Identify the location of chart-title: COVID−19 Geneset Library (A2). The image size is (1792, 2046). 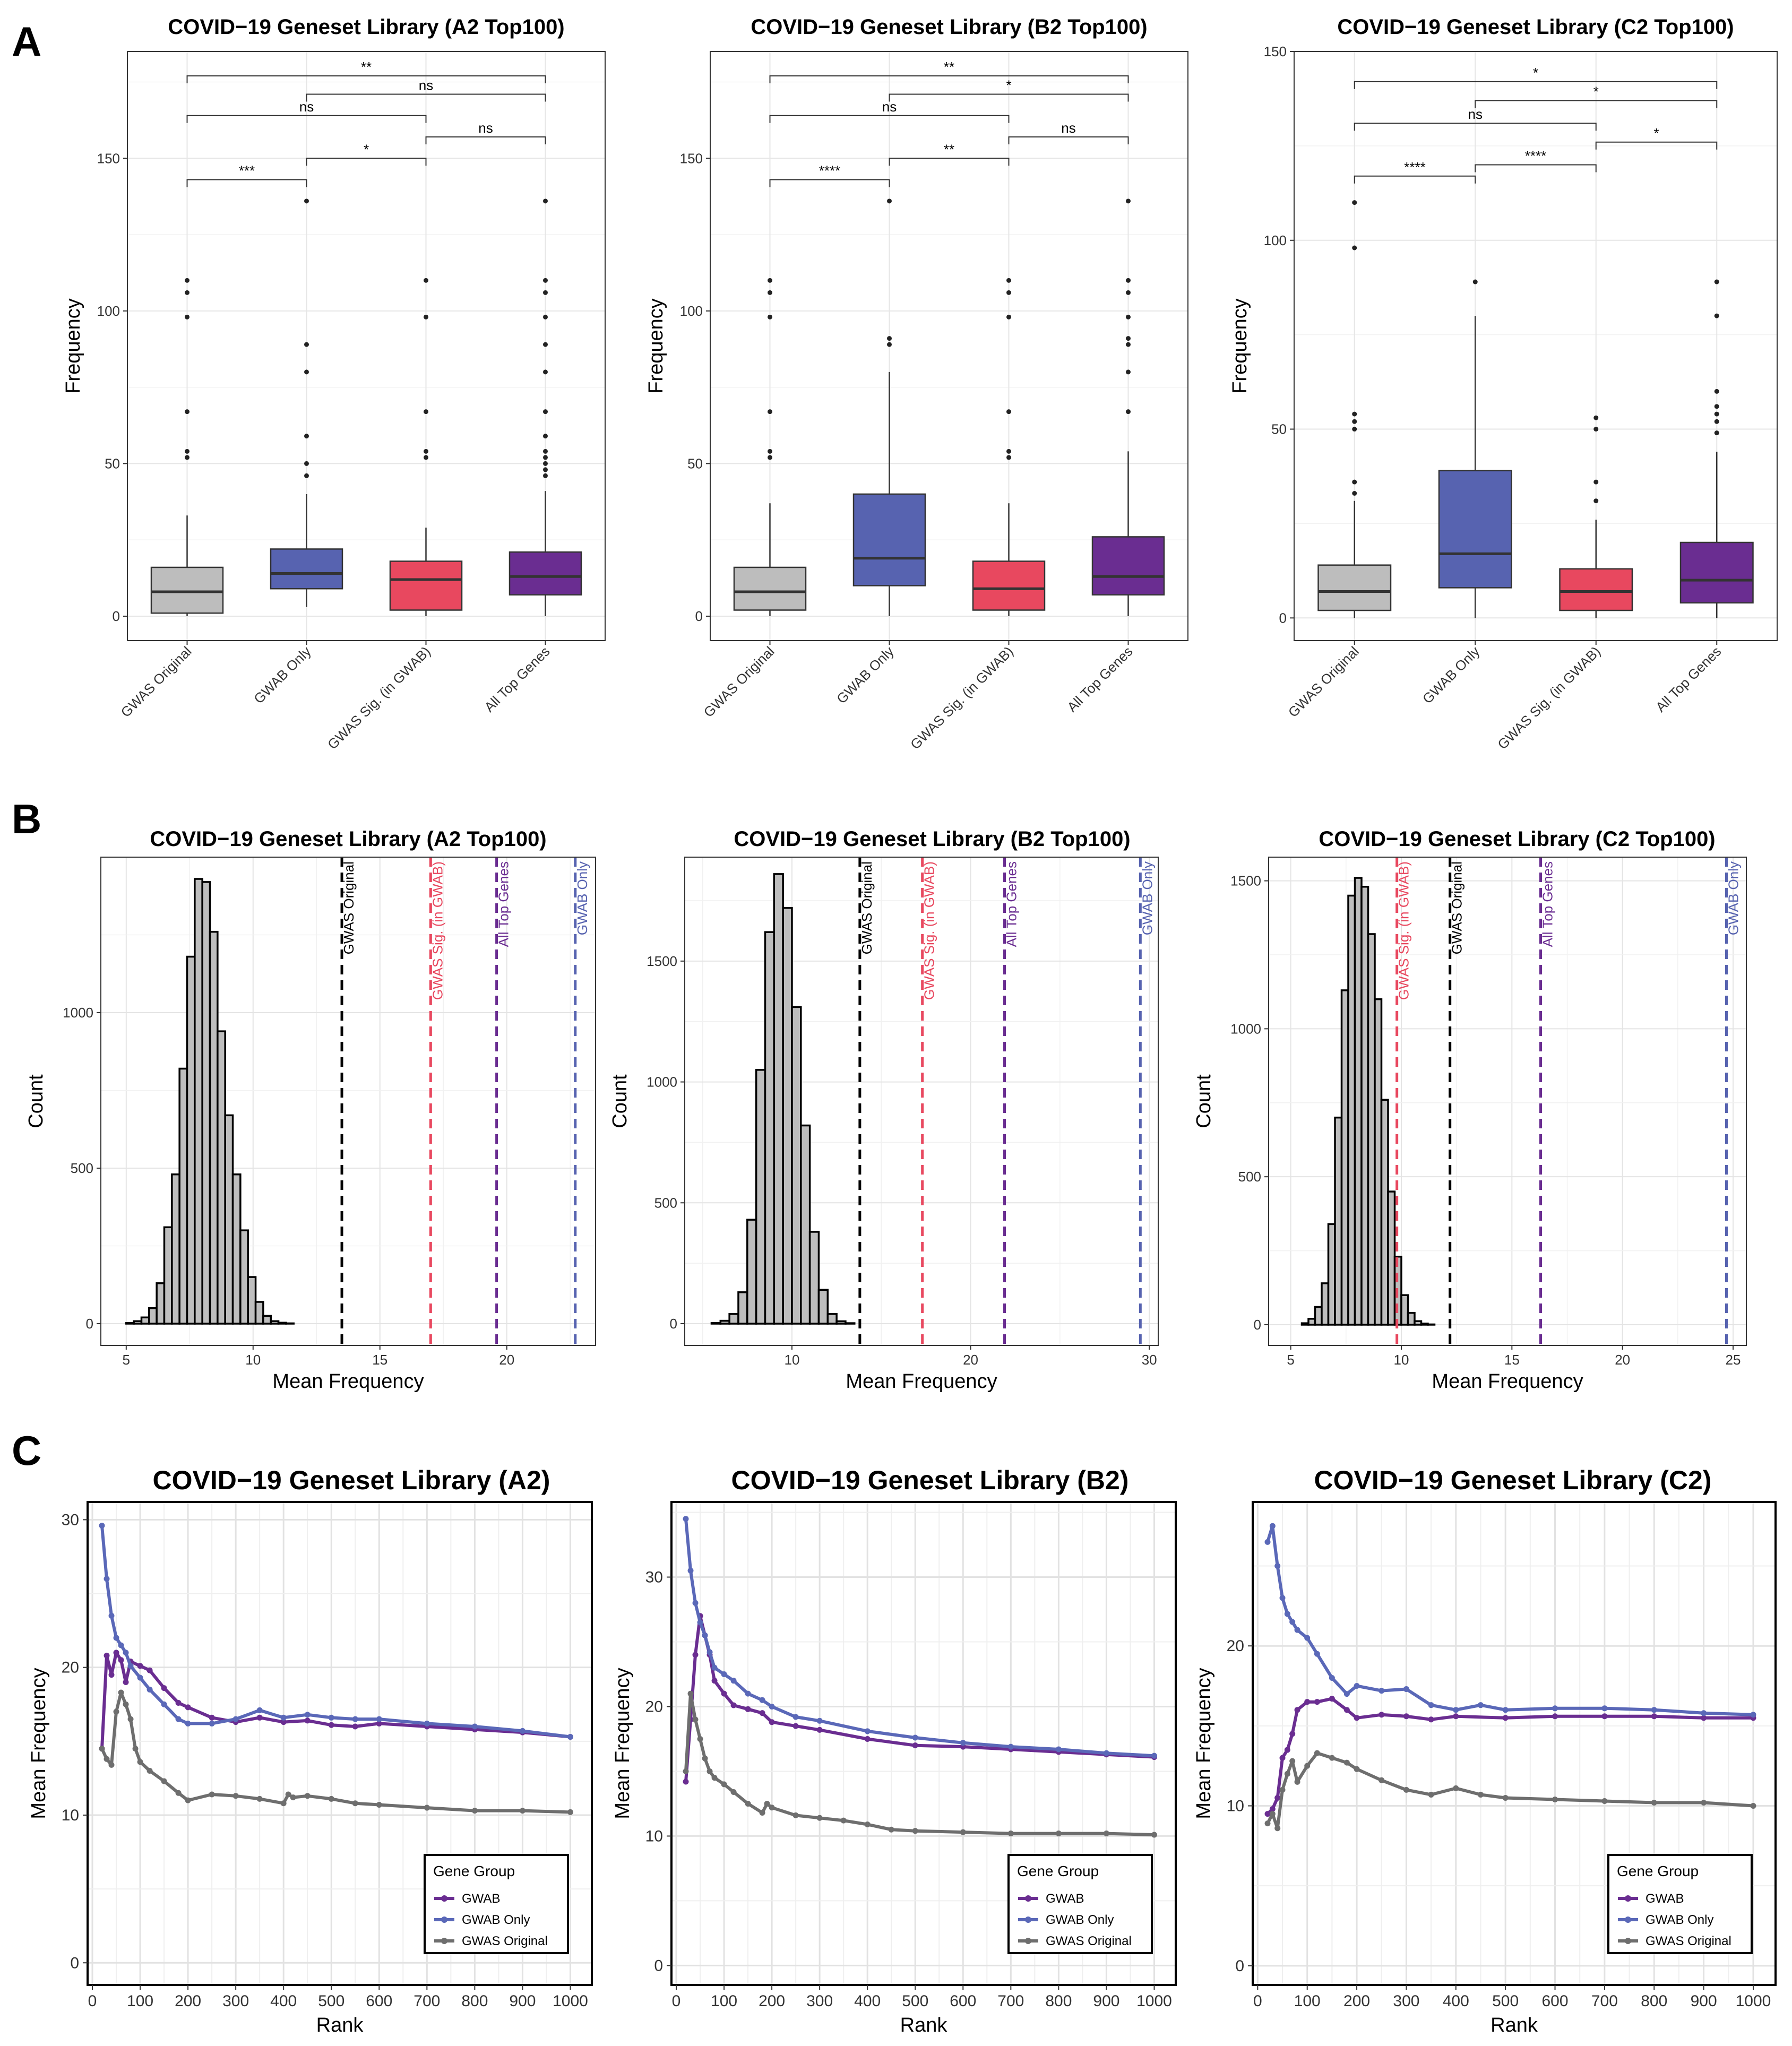
(352, 1480).